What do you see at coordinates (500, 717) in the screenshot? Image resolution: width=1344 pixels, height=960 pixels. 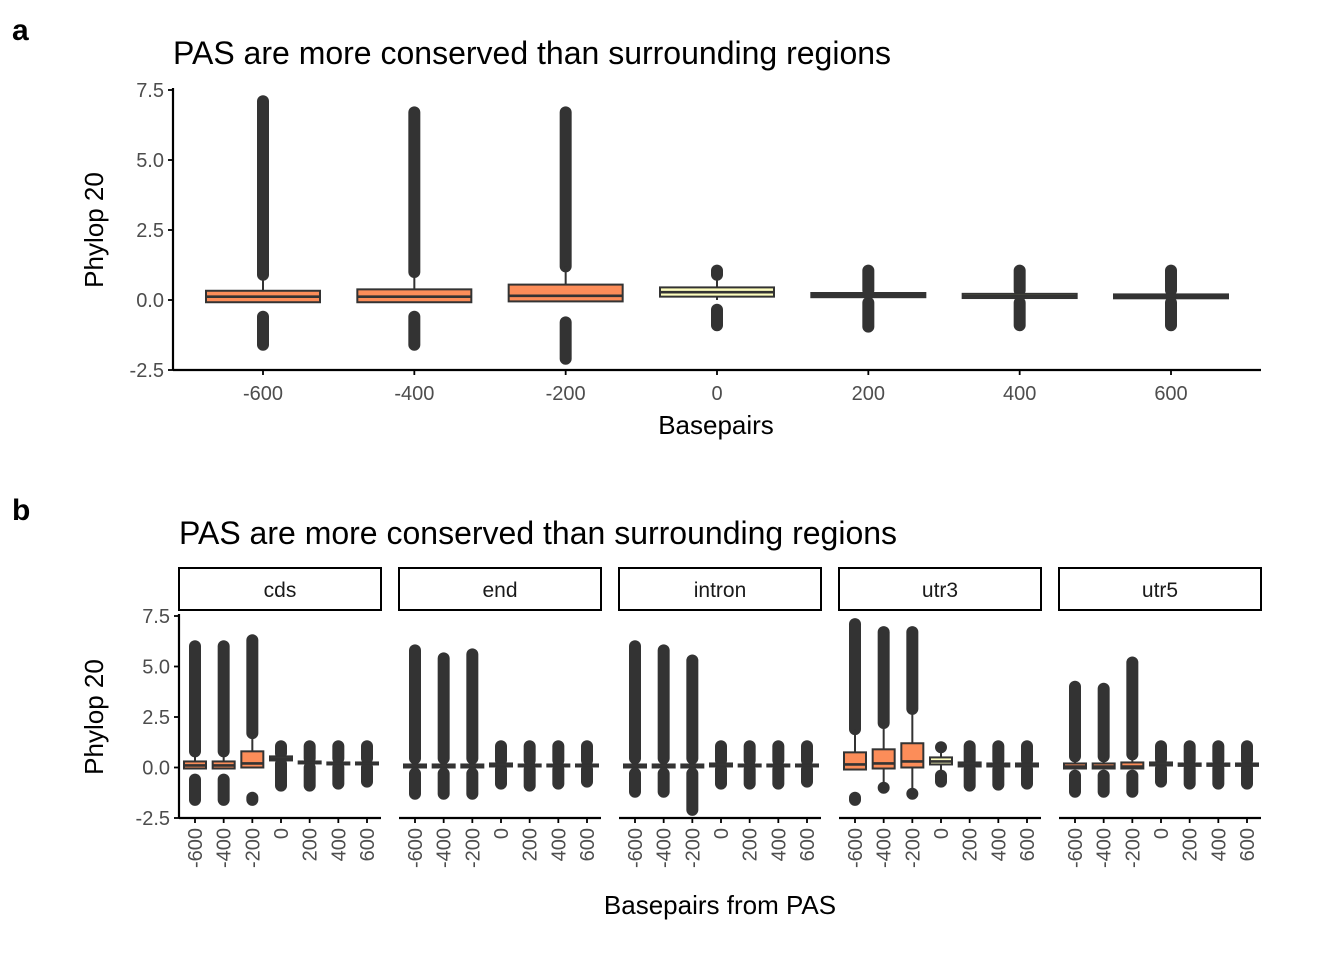 I see `facet-end: end -600 -400 -200 0 200 400 600` at bounding box center [500, 717].